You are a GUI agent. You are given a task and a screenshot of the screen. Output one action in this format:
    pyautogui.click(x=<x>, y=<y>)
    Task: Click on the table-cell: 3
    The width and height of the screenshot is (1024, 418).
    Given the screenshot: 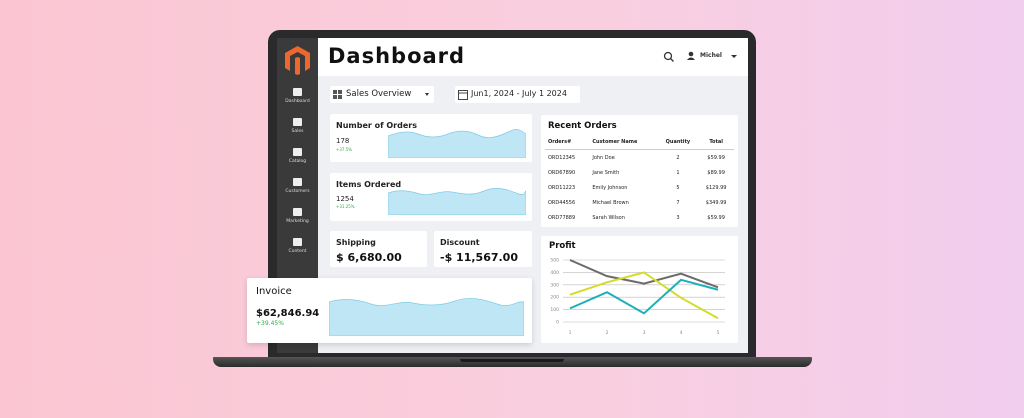 What is the action you would take?
    pyautogui.click(x=678, y=217)
    